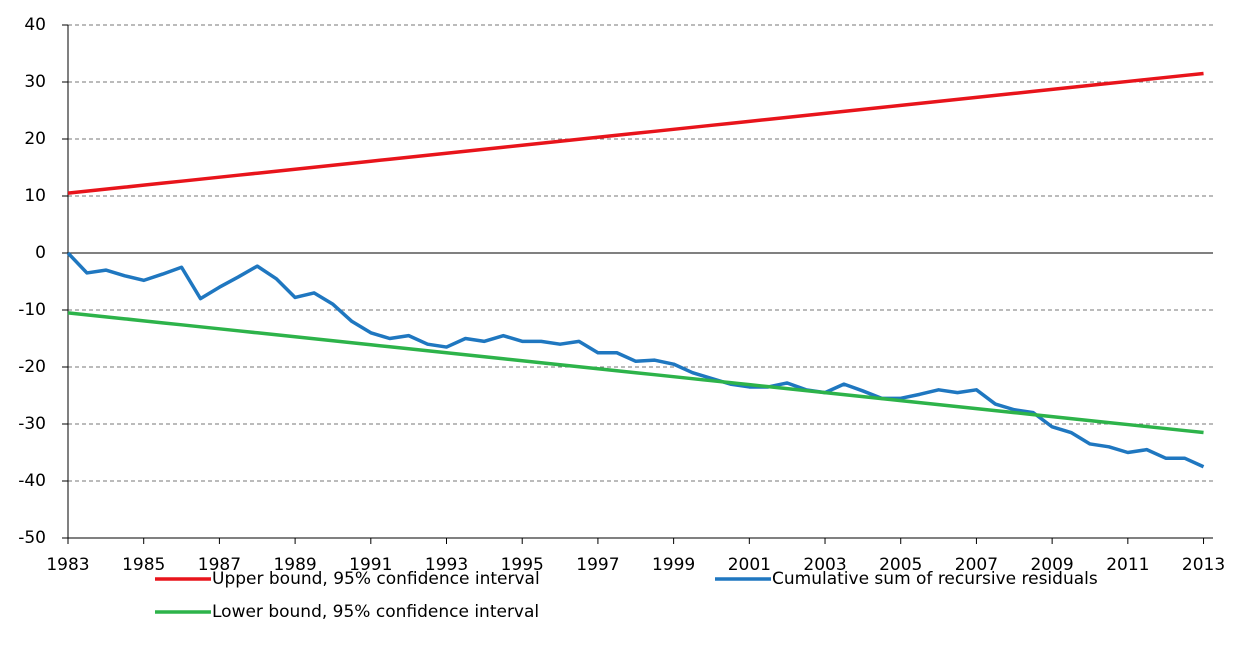 The image size is (1234, 651). Describe the element at coordinates (32, 310) in the screenshot. I see `y-tick-label: -10` at that location.